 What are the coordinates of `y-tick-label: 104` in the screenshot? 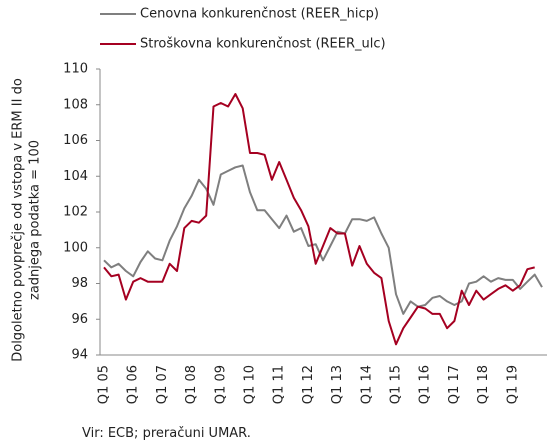 It's located at (75, 176).